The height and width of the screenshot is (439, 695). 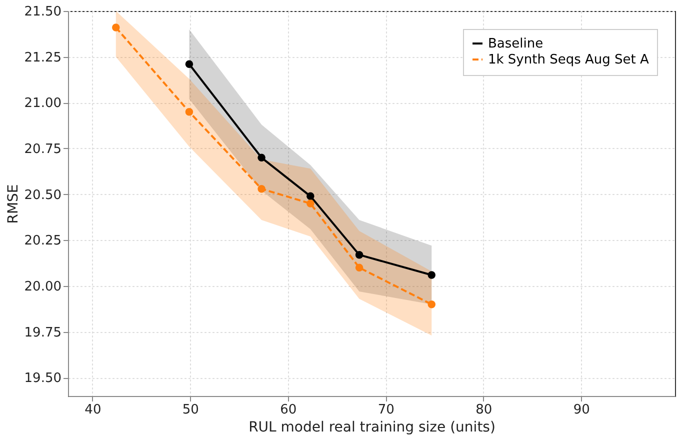 I want to click on y-tick-label: 20.00, so click(x=43, y=287).